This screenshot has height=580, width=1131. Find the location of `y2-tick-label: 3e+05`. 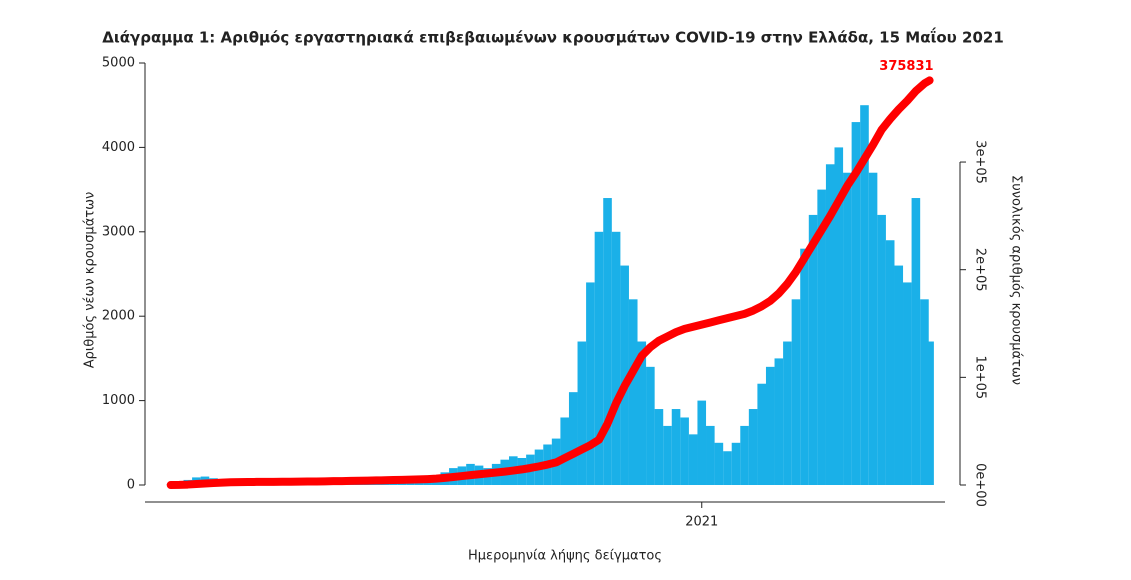

y2-tick-label: 3e+05 is located at coordinates (980, 162).